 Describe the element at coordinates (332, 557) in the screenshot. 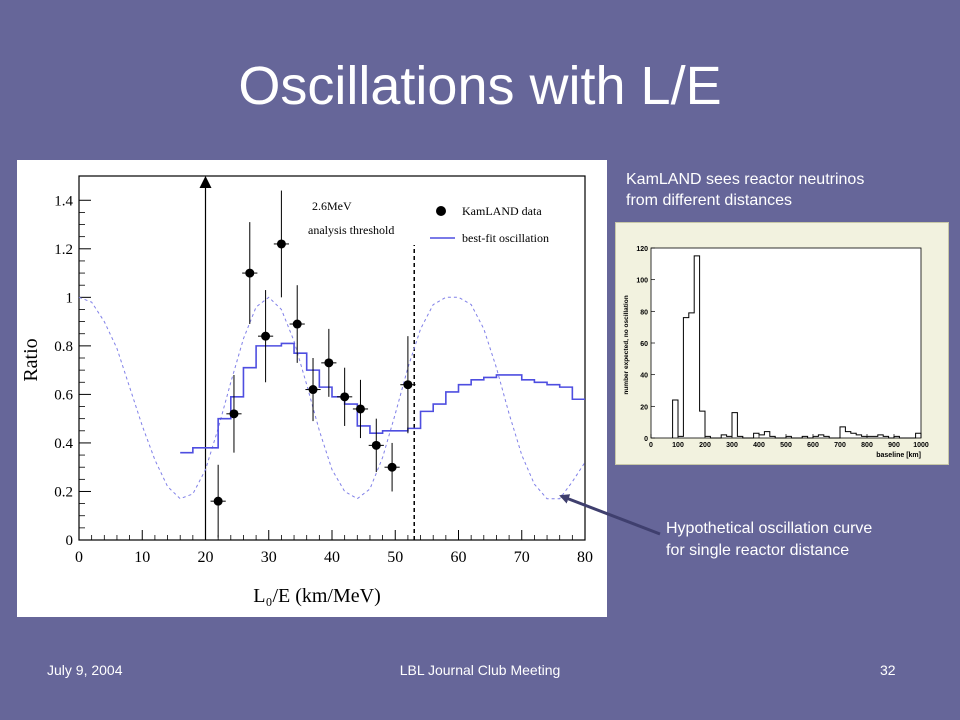

I see `x-tick-label: 40` at that location.